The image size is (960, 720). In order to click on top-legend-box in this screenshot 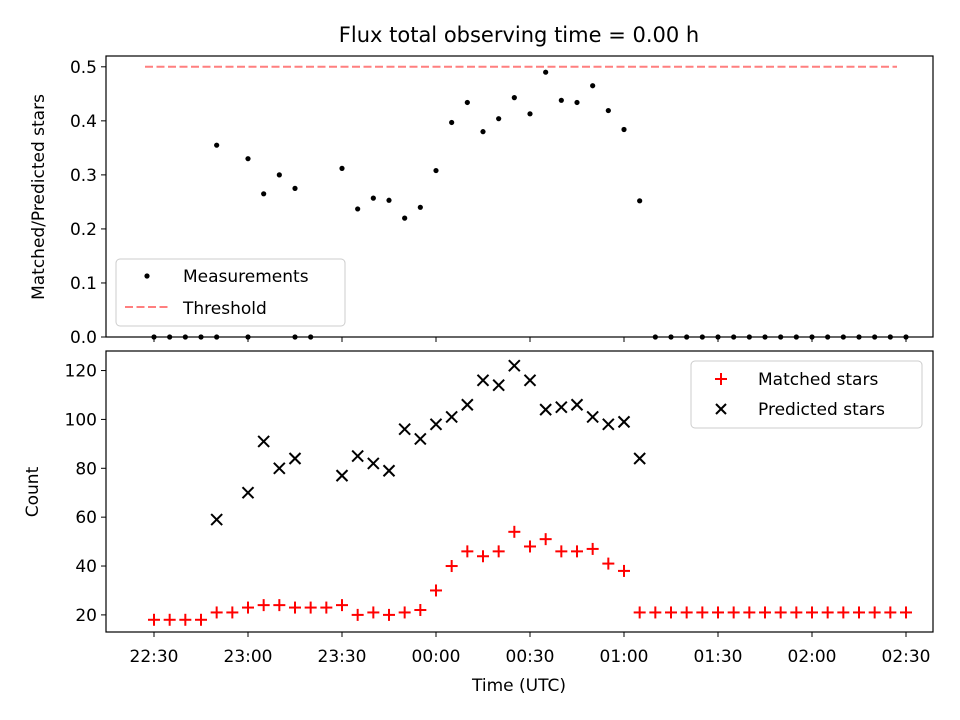, I will do `click(230, 292)`.